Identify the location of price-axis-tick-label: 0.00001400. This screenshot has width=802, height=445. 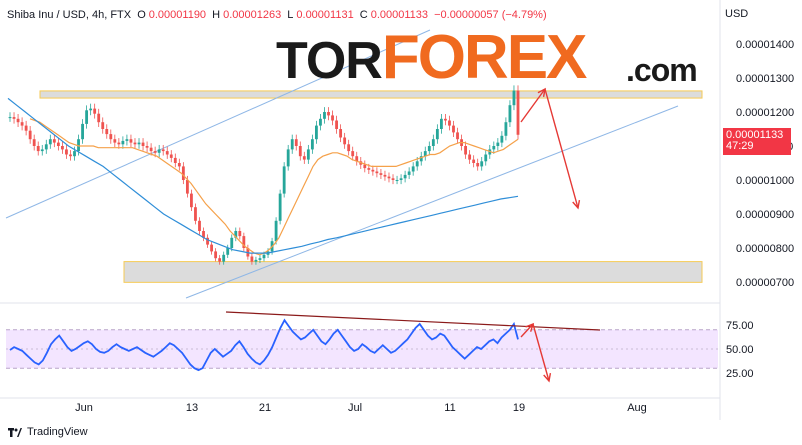
(765, 45).